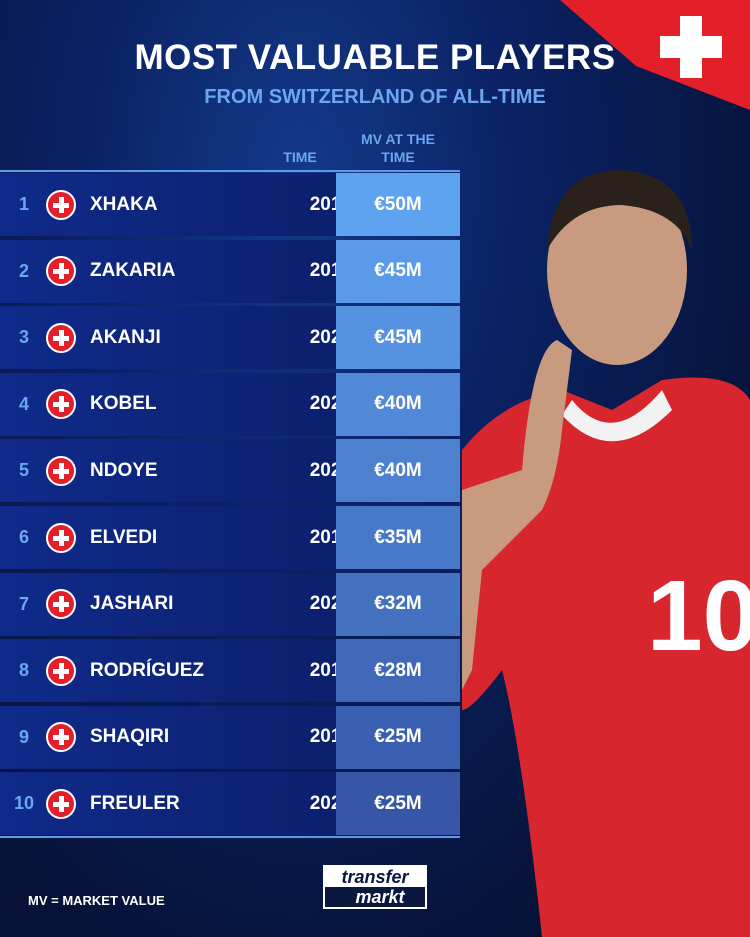 The height and width of the screenshot is (937, 750). I want to click on table-row: 3 AKANJI 2024 €45M, so click(230, 338).